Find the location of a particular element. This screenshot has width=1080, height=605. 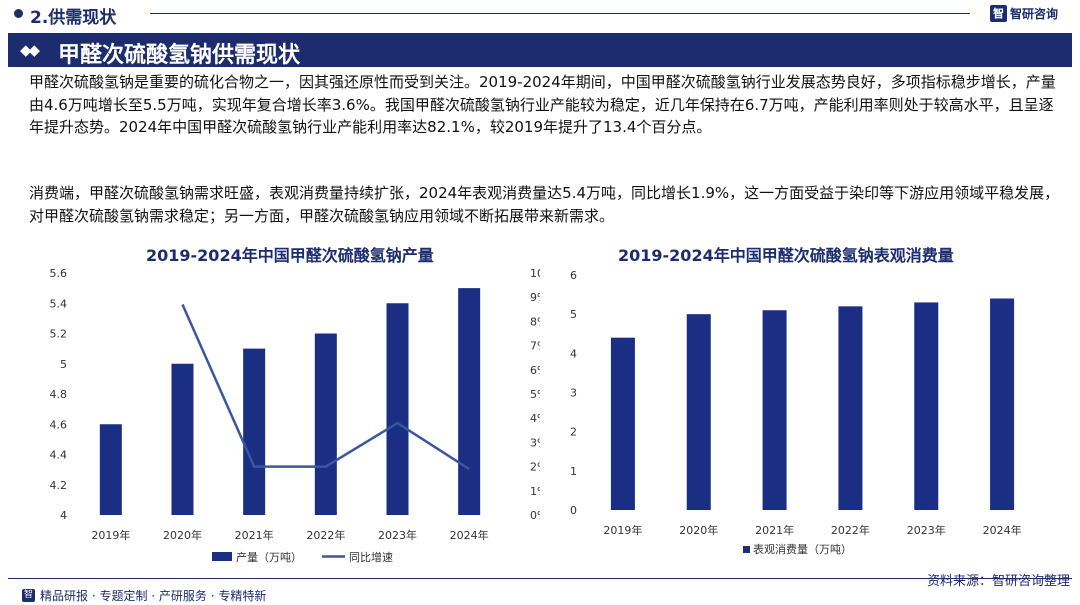

brand-logo-icon: 智 is located at coordinates (998, 13).